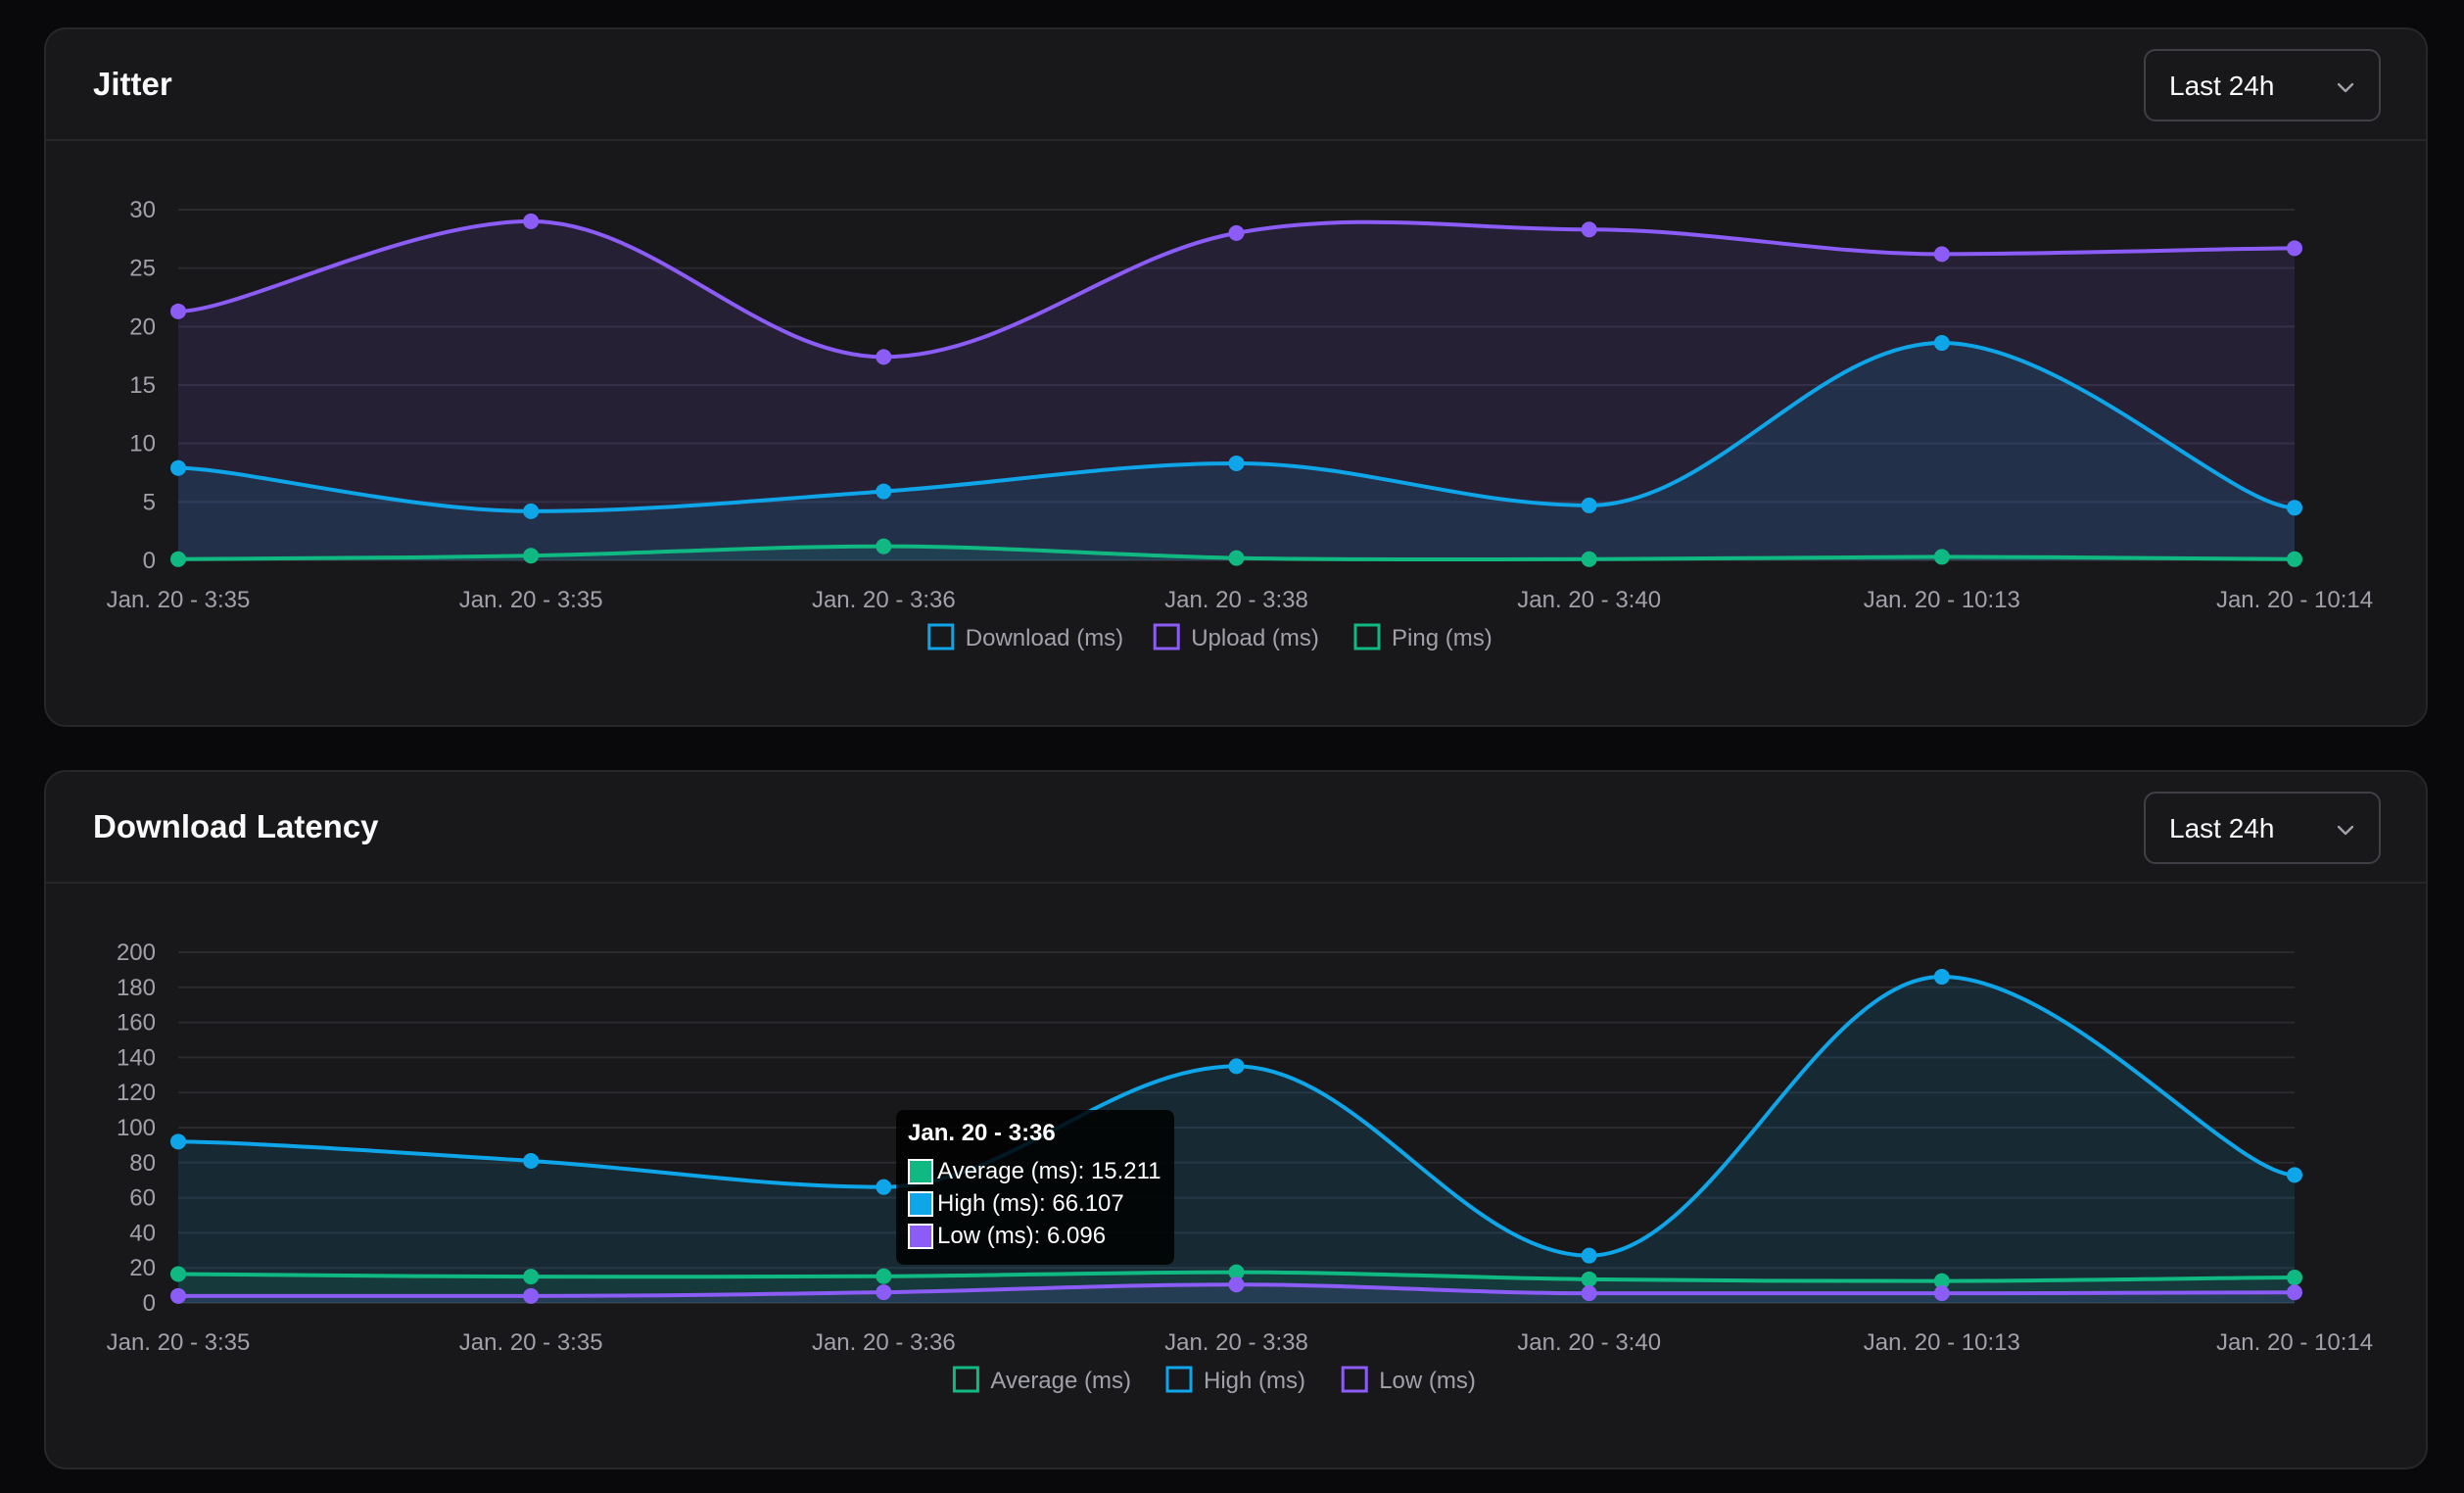 This screenshot has width=2464, height=1493. What do you see at coordinates (149, 502) in the screenshot?
I see `y-tick-label: 5` at bounding box center [149, 502].